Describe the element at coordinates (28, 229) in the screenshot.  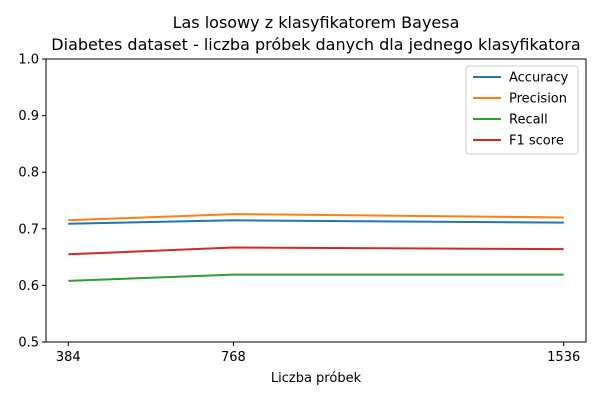
I see `y-tick-label: 0.7` at that location.